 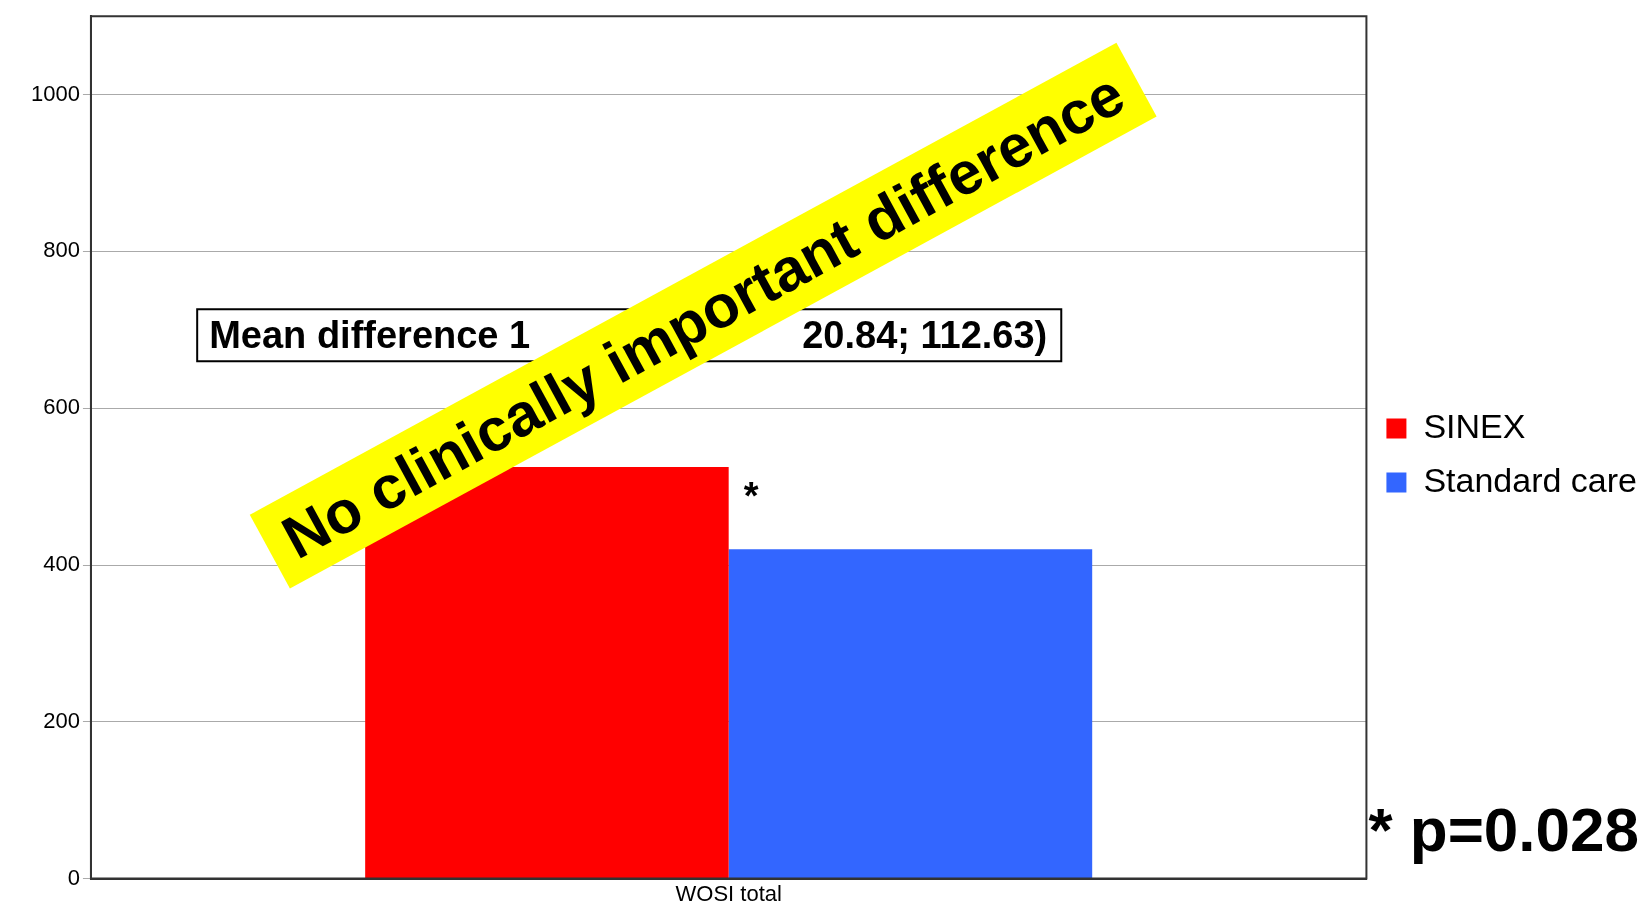 I want to click on y-tick-label: 600, so click(x=61, y=407).